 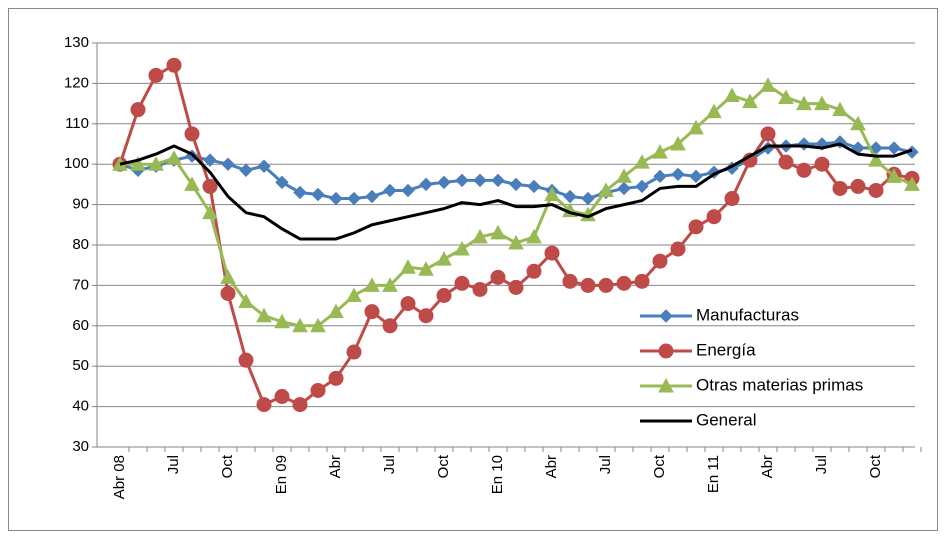 What do you see at coordinates (76, 82) in the screenshot?
I see `y-tick-label: 120` at bounding box center [76, 82].